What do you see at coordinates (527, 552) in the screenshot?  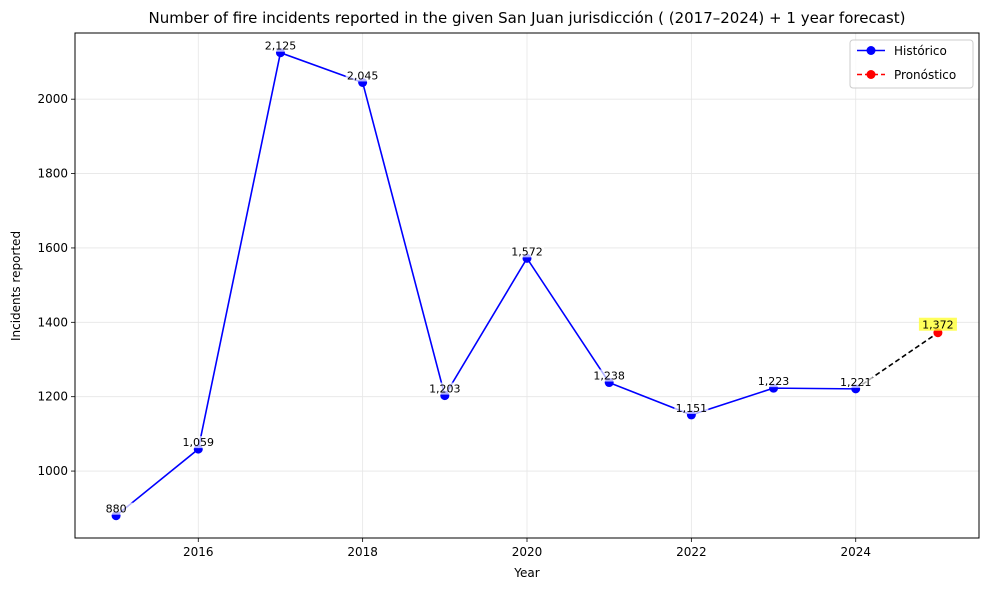 I see `x-tick-label: 2020` at bounding box center [527, 552].